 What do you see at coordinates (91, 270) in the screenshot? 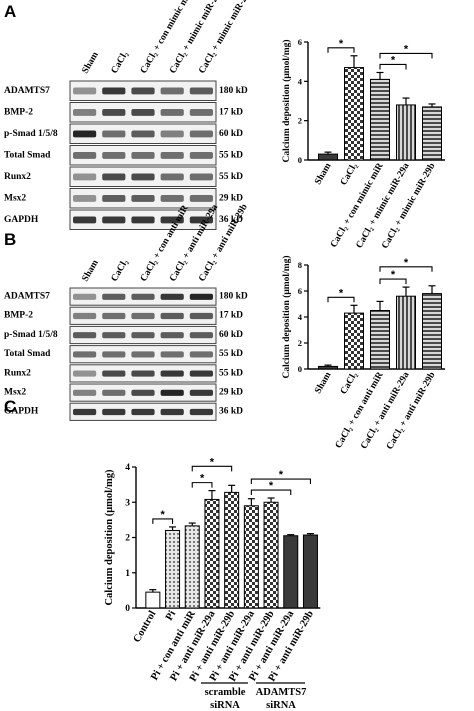
I see `blot-lane-label: Sham` at bounding box center [91, 270].